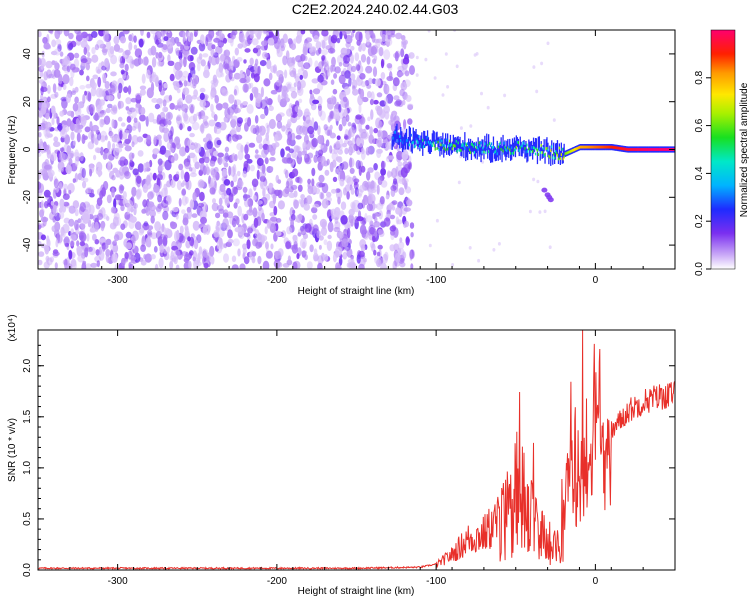  What do you see at coordinates (596, 280) in the screenshot?
I see `spectrogram-x-tick-label: 0` at bounding box center [596, 280].